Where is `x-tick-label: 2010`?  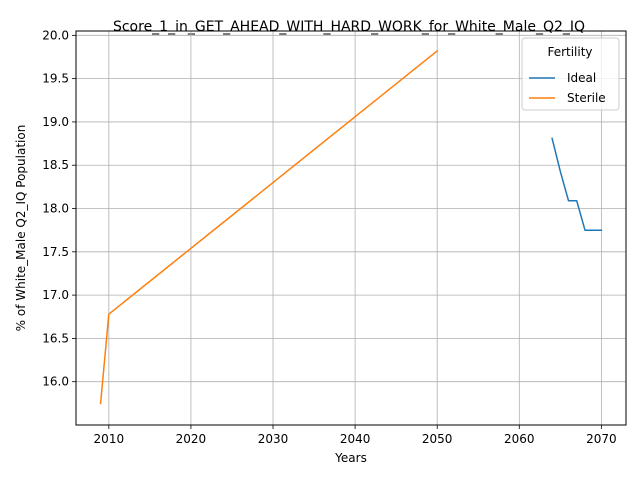 x-tick-label: 2010 is located at coordinates (109, 439).